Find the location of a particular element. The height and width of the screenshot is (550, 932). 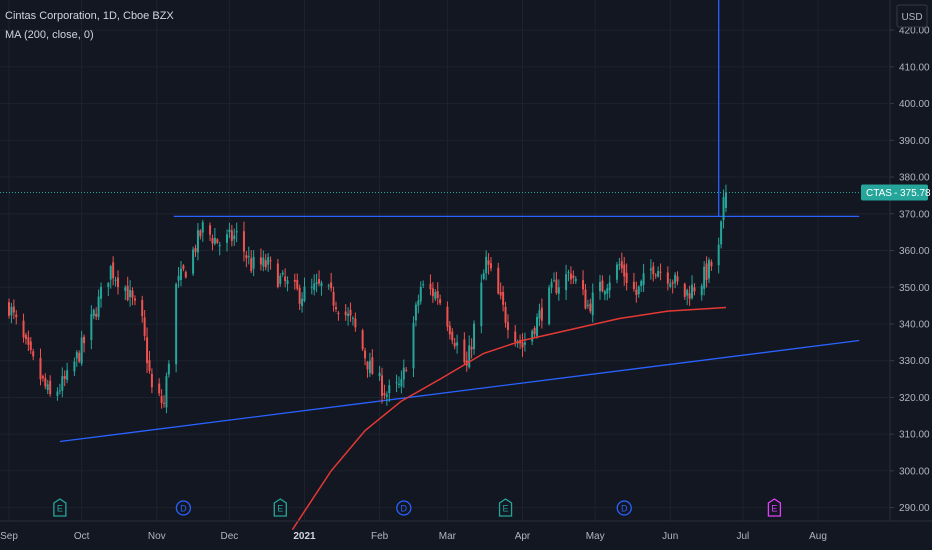

event-marker-letter: D is located at coordinates (404, 509).